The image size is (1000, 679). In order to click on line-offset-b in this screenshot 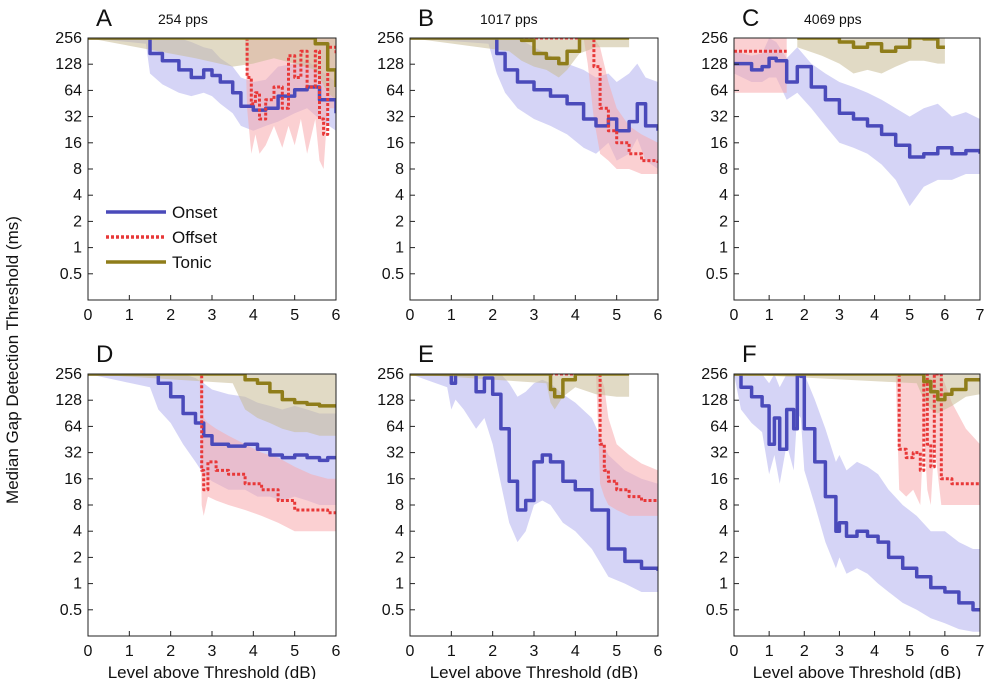, I will do `click(534, 101)`.